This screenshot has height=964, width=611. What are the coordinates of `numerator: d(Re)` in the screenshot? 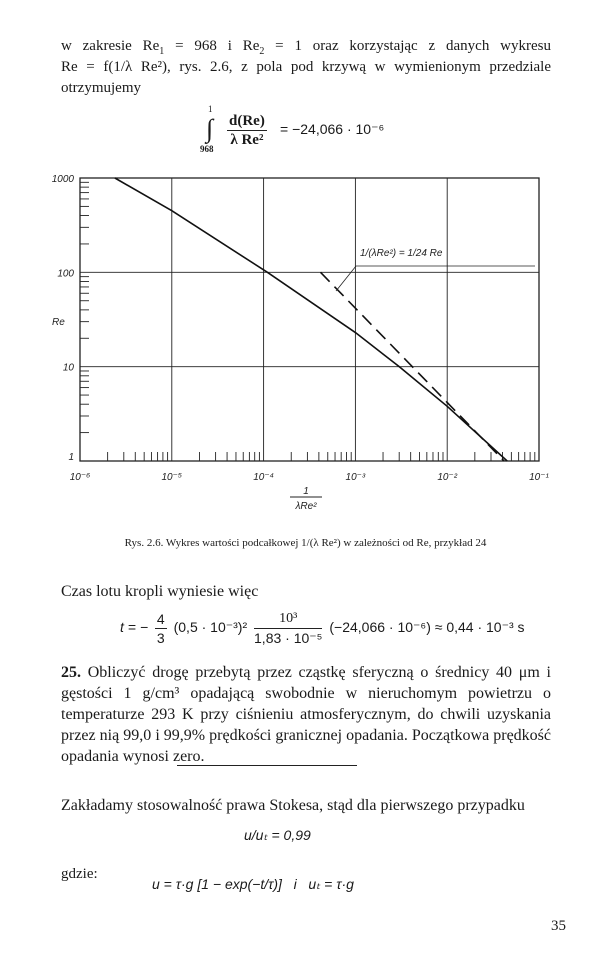 It's located at (247, 122).